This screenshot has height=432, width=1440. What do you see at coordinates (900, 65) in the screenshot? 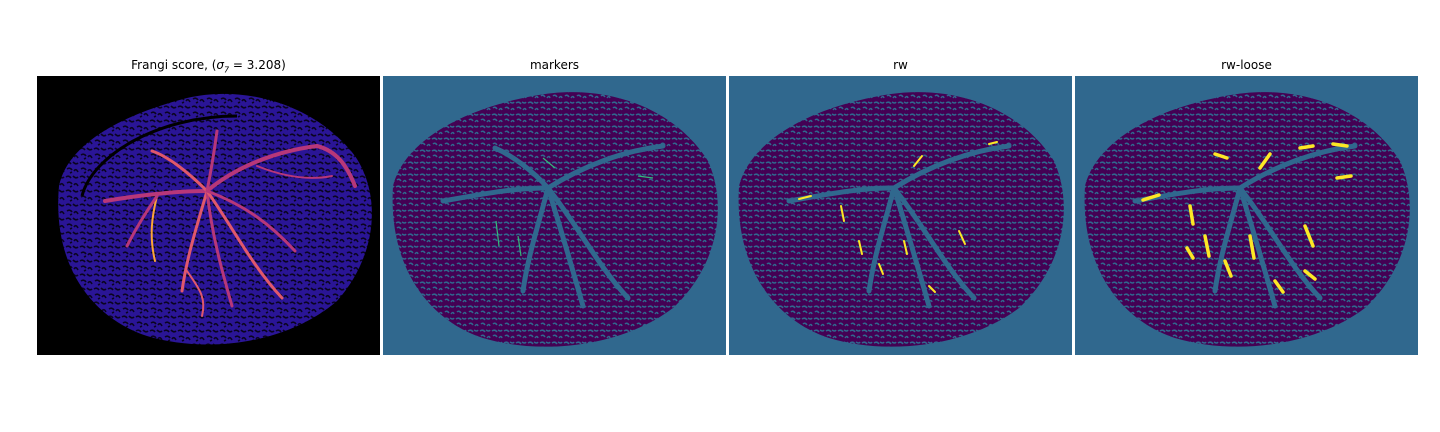
I see `panel-title-rw: rw` at bounding box center [900, 65].